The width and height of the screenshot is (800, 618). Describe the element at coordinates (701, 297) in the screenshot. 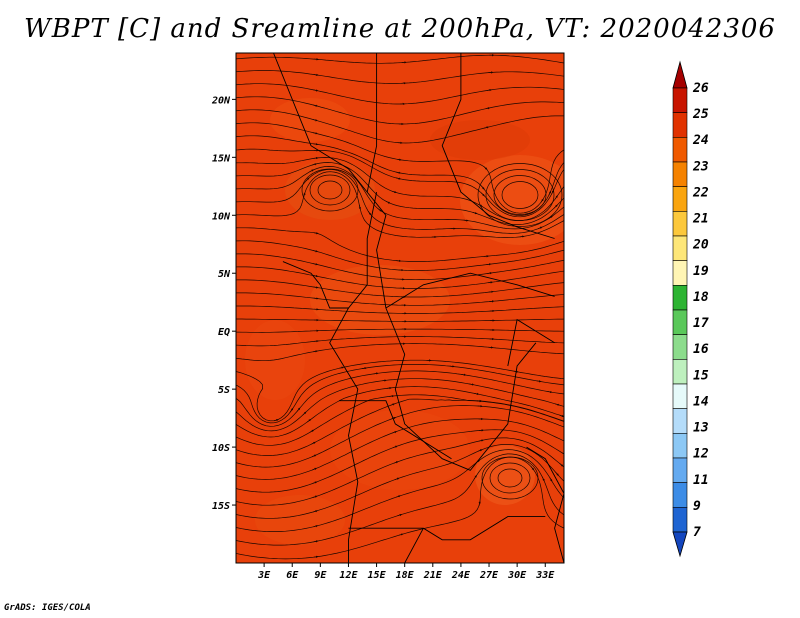

I see `colorbar-label: 18` at that location.